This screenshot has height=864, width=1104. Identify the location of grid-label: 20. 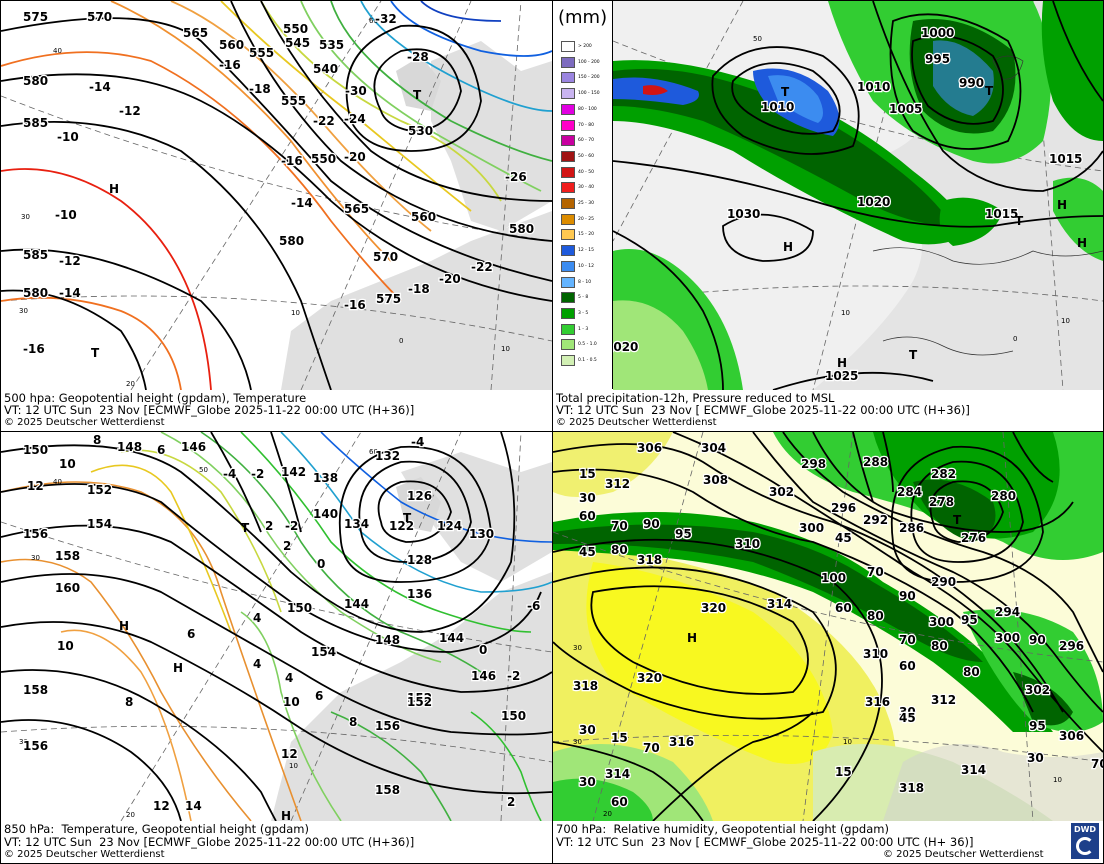
(607, 814).